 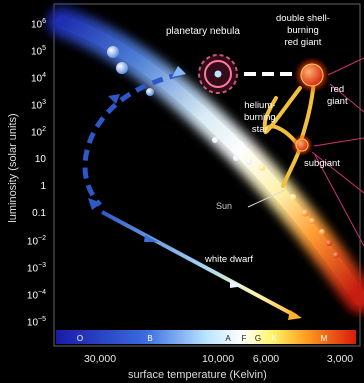 I want to click on red-giant-star, so click(x=312, y=75).